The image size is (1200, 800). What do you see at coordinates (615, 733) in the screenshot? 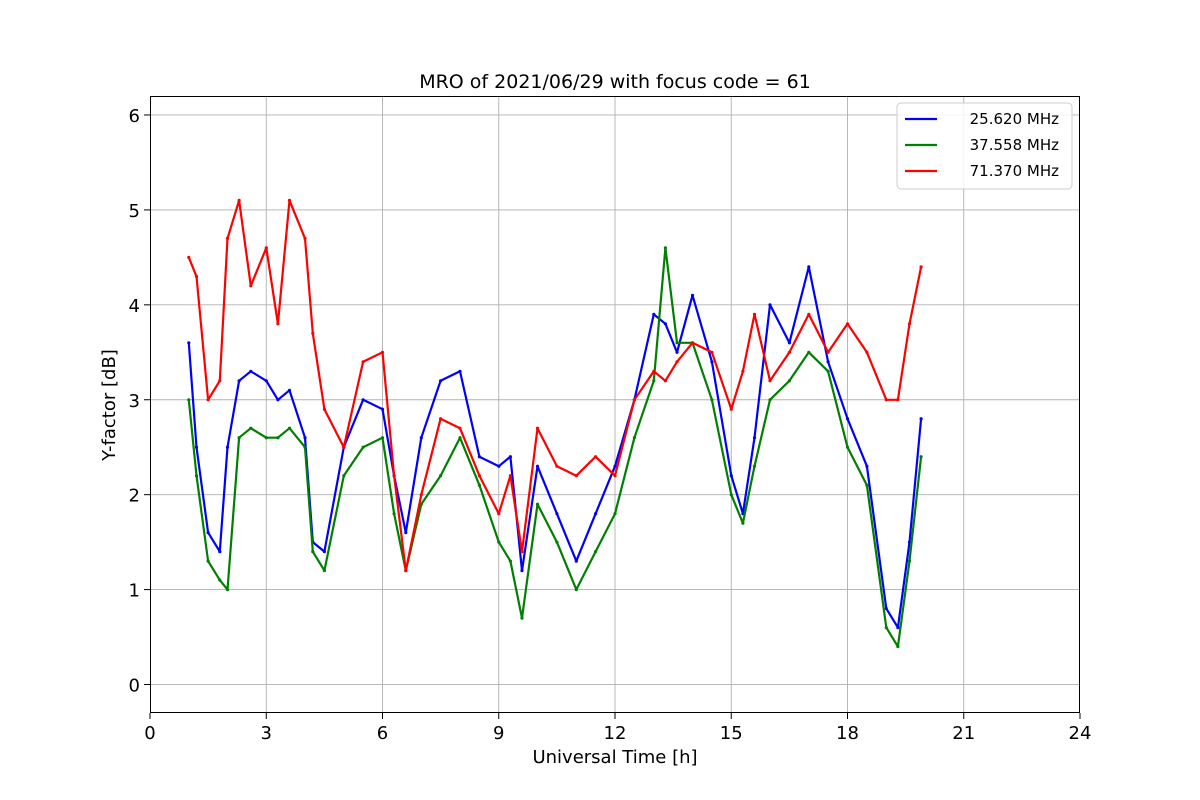
I see `x-tick-label: 12` at bounding box center [615, 733].